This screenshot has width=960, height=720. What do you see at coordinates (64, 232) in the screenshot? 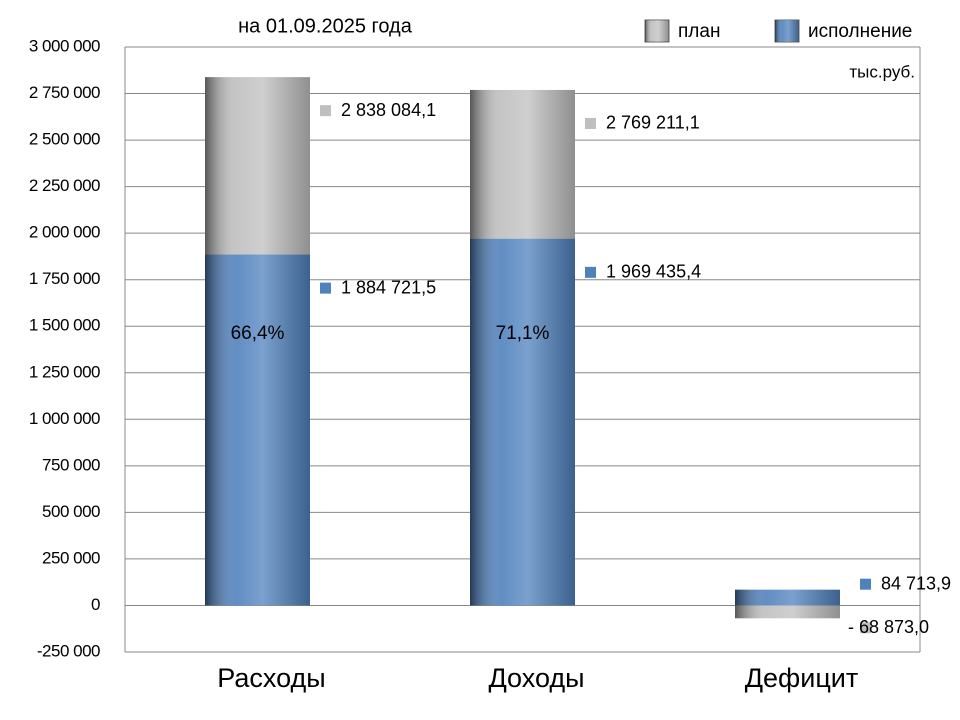
I see `y-tick-label: 2 000 000` at bounding box center [64, 232].